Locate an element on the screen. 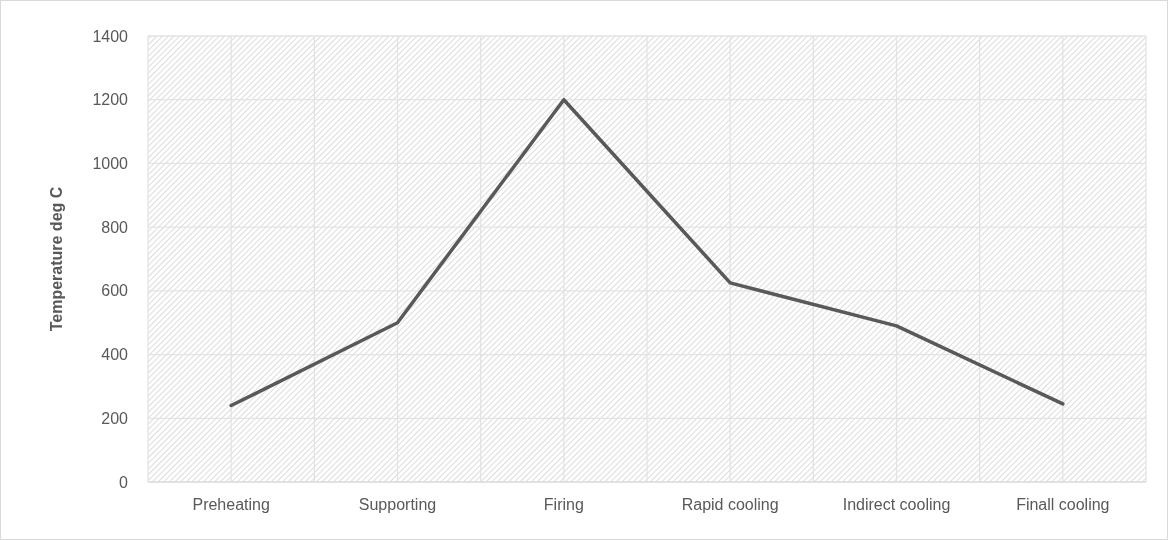 The height and width of the screenshot is (540, 1168). x-tick-label: Preheating is located at coordinates (231, 504).